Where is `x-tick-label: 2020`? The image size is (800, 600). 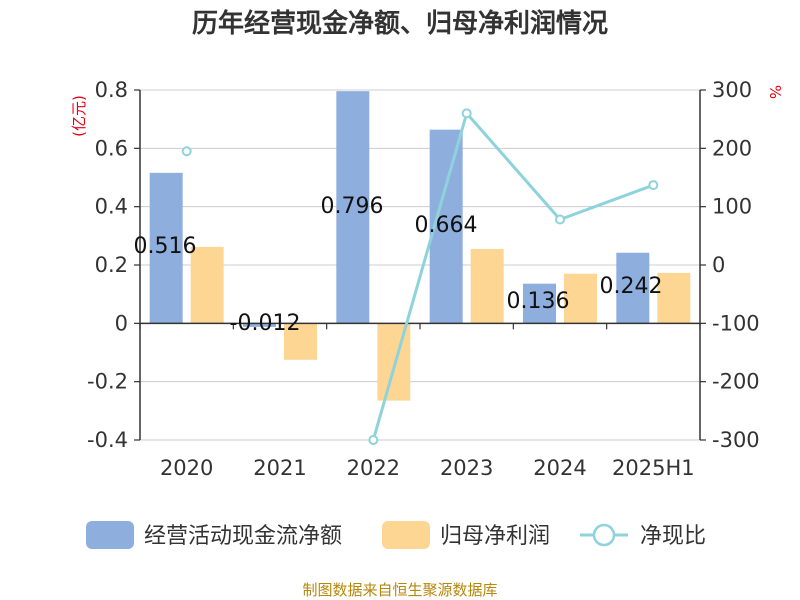
x-tick-label: 2020 is located at coordinates (186, 468).